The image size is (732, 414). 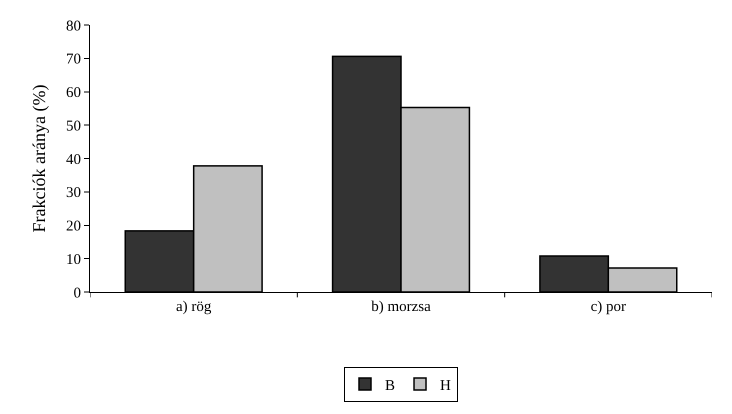 What do you see at coordinates (194, 307) in the screenshot?
I see `x-tick-label: a) rög` at bounding box center [194, 307].